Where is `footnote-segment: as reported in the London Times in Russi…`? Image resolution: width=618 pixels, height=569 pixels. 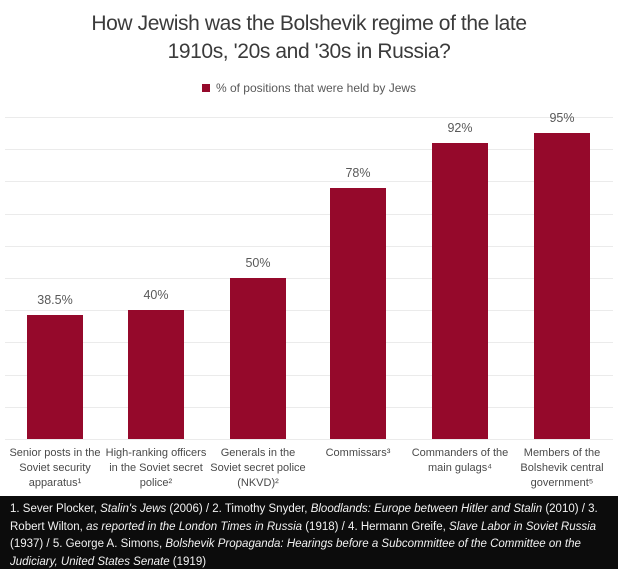
footnote-segment: as reported in the London Times in Russi… is located at coordinates (194, 526).